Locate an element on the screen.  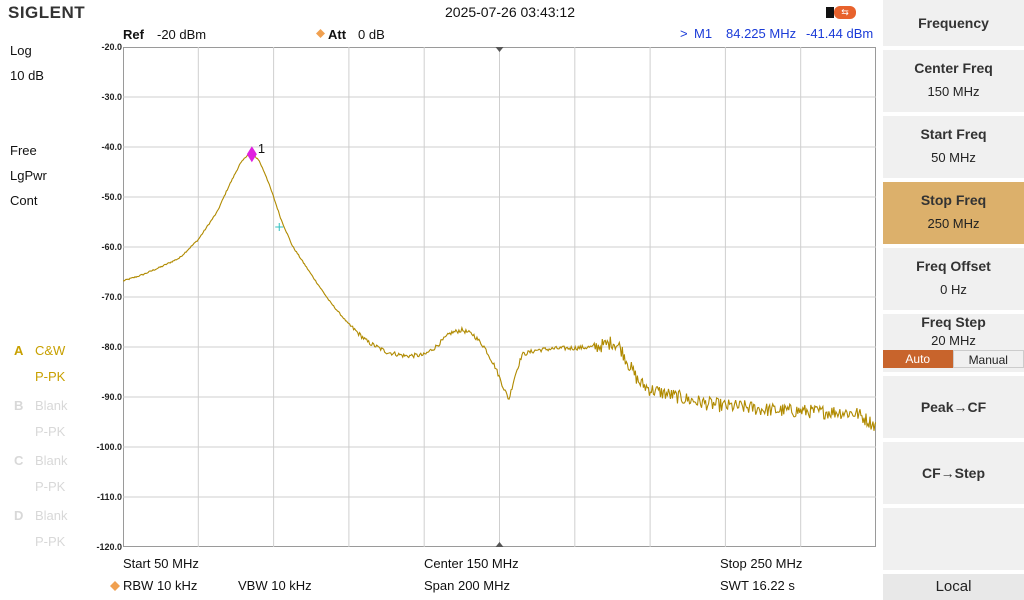
trace-b-detector: P-PK is located at coordinates (50, 431).